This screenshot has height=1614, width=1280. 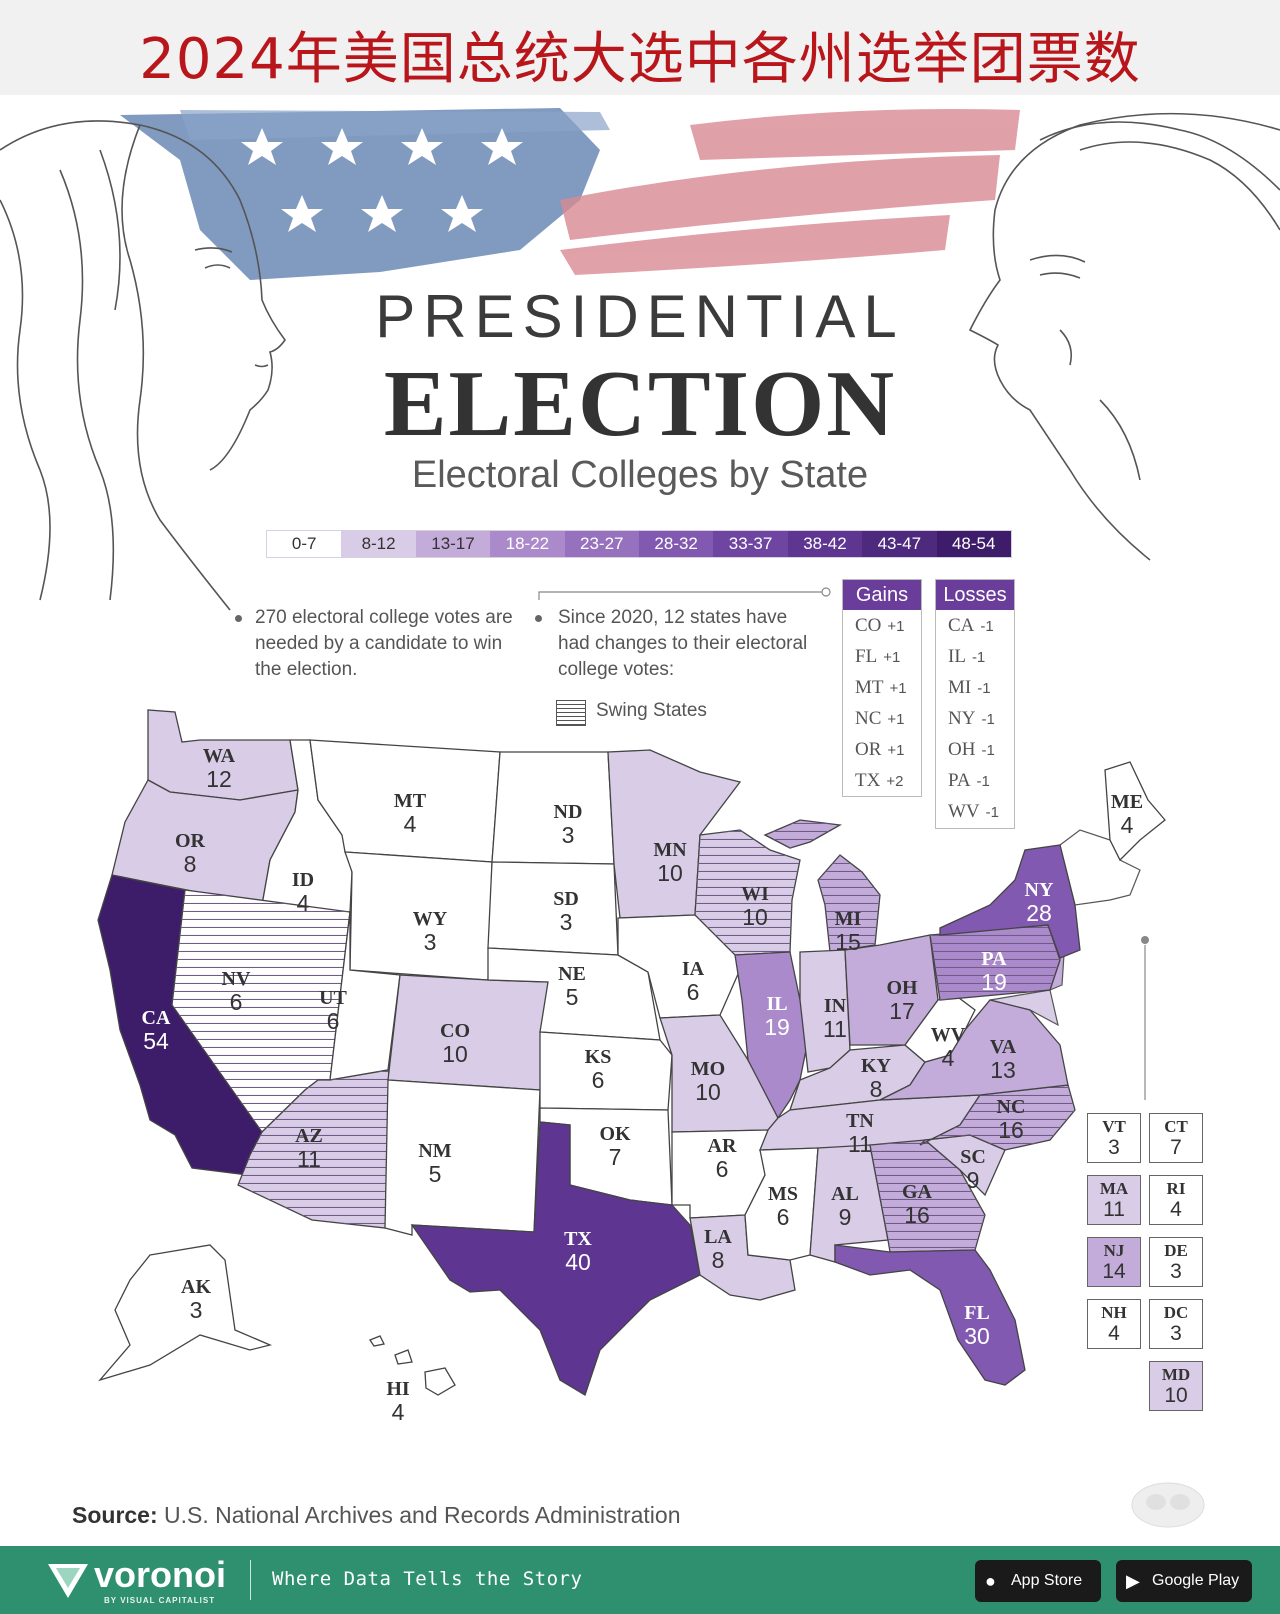 What do you see at coordinates (527, 544) in the screenshot?
I see `scale-cell-18-22: 18-22` at bounding box center [527, 544].